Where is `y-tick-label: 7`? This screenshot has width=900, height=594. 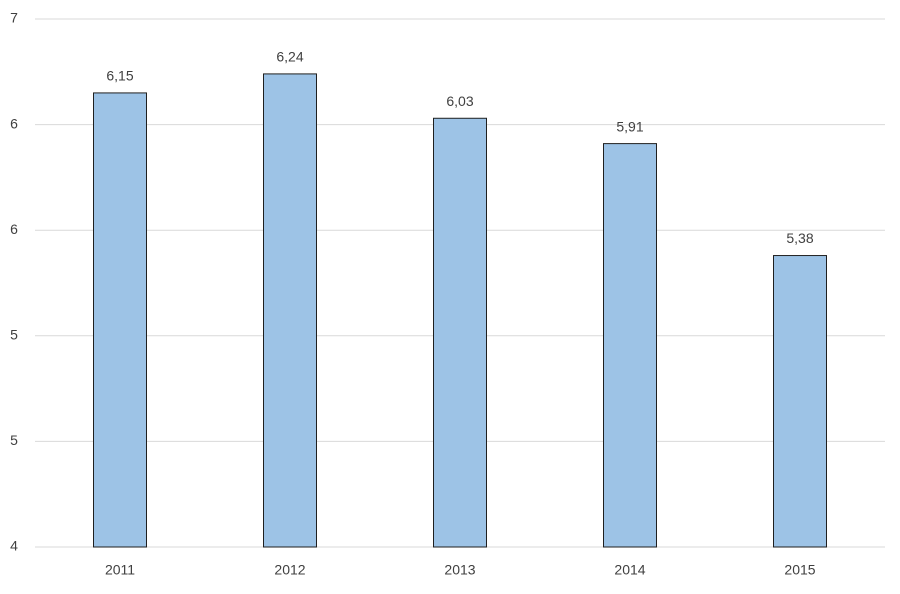 y-tick-label: 7 is located at coordinates (14, 18).